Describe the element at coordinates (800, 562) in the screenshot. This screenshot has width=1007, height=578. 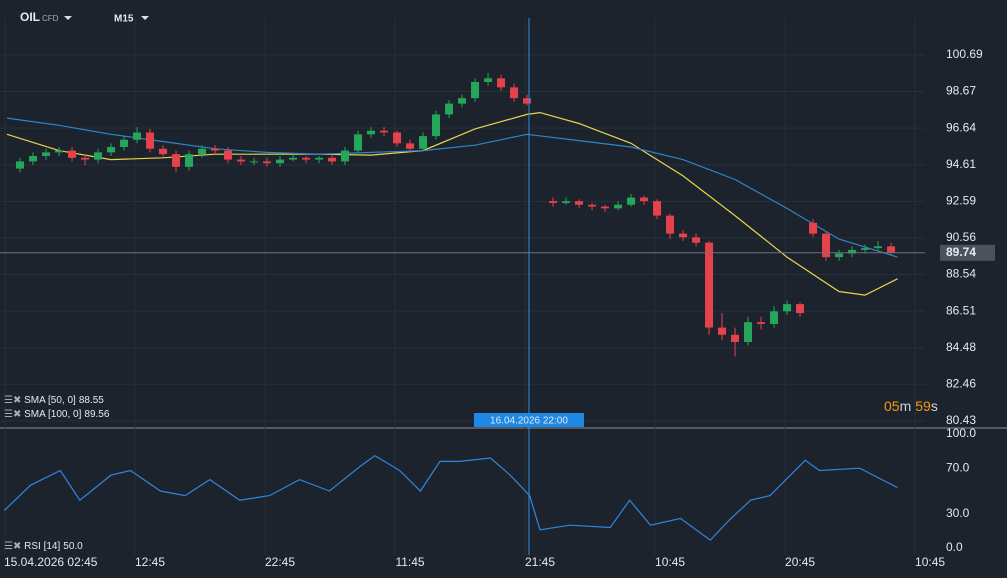
I see `x-tick-label: 20:45` at that location.